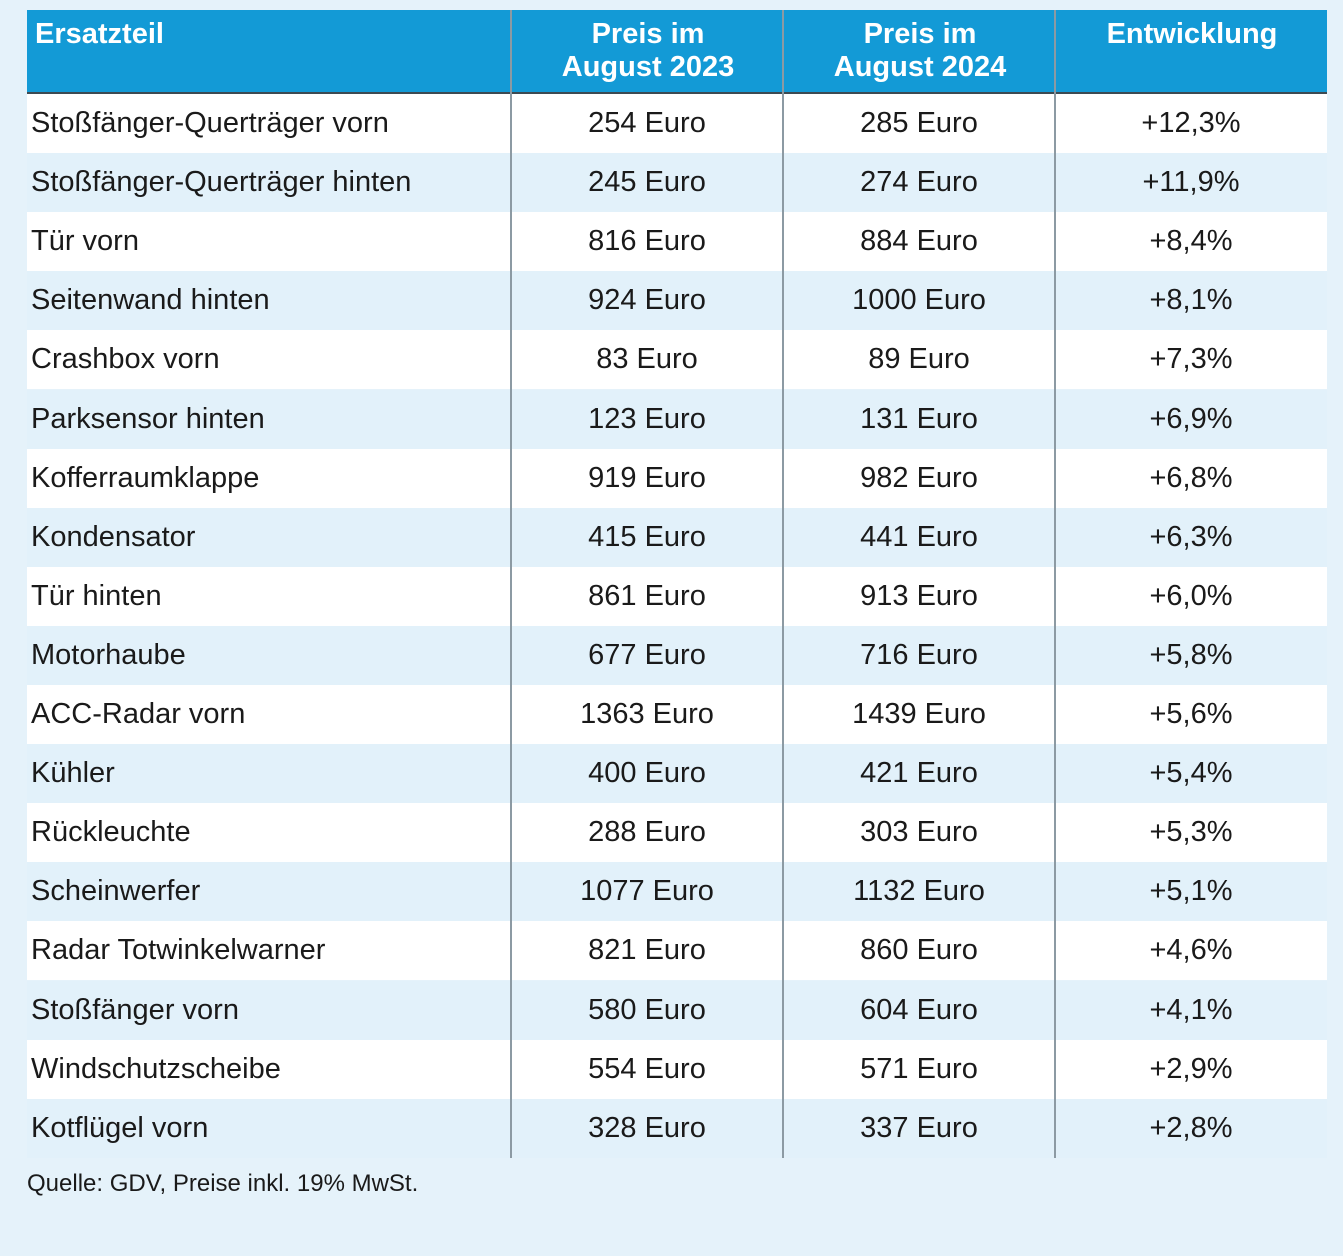  Describe the element at coordinates (919, 300) in the screenshot. I see `table-cell: 1000 Euro` at that location.